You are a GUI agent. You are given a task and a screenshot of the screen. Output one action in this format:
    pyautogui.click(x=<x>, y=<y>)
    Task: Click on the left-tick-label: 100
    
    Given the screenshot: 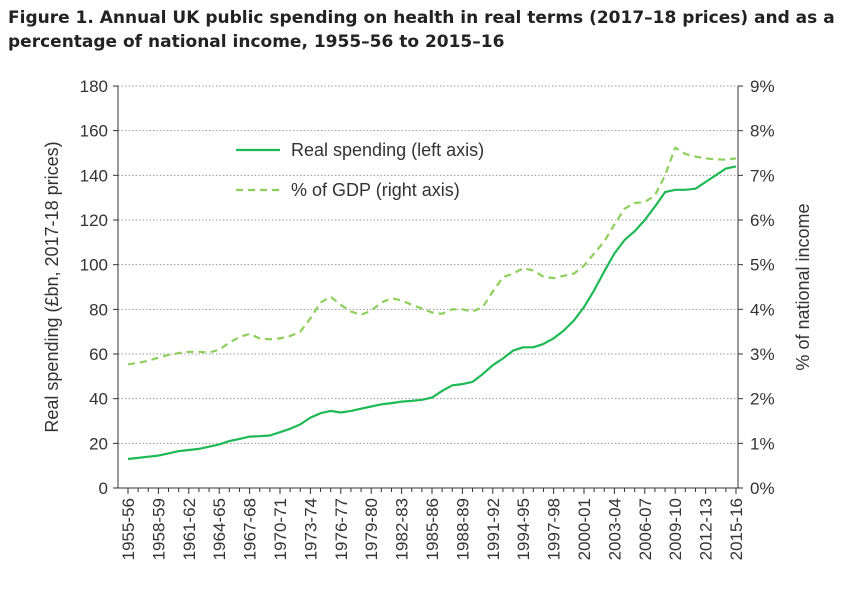 What is the action you would take?
    pyautogui.click(x=94, y=265)
    